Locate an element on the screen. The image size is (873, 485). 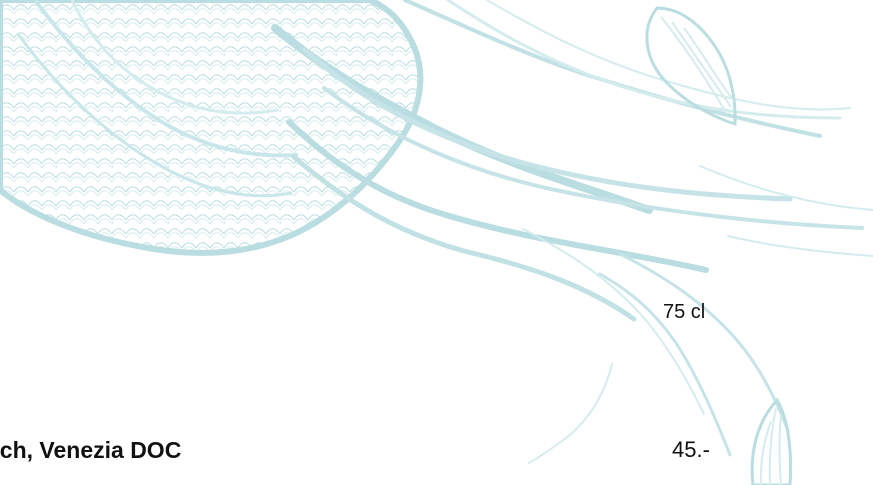
wine-name: ech, Venezia DOC is located at coordinates (91, 450).